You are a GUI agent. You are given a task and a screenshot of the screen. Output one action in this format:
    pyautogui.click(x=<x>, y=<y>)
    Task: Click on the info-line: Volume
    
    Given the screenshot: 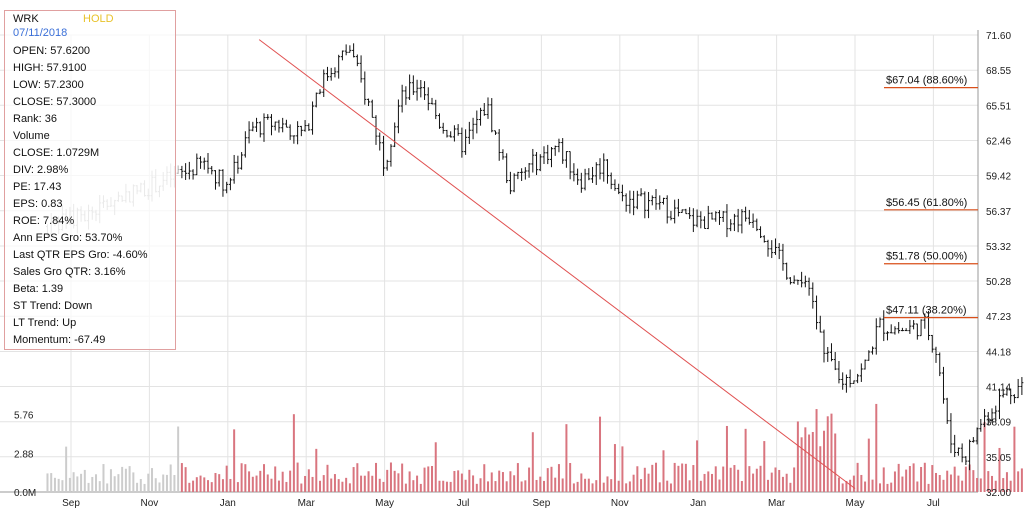 What is the action you would take?
    pyautogui.click(x=31, y=136)
    